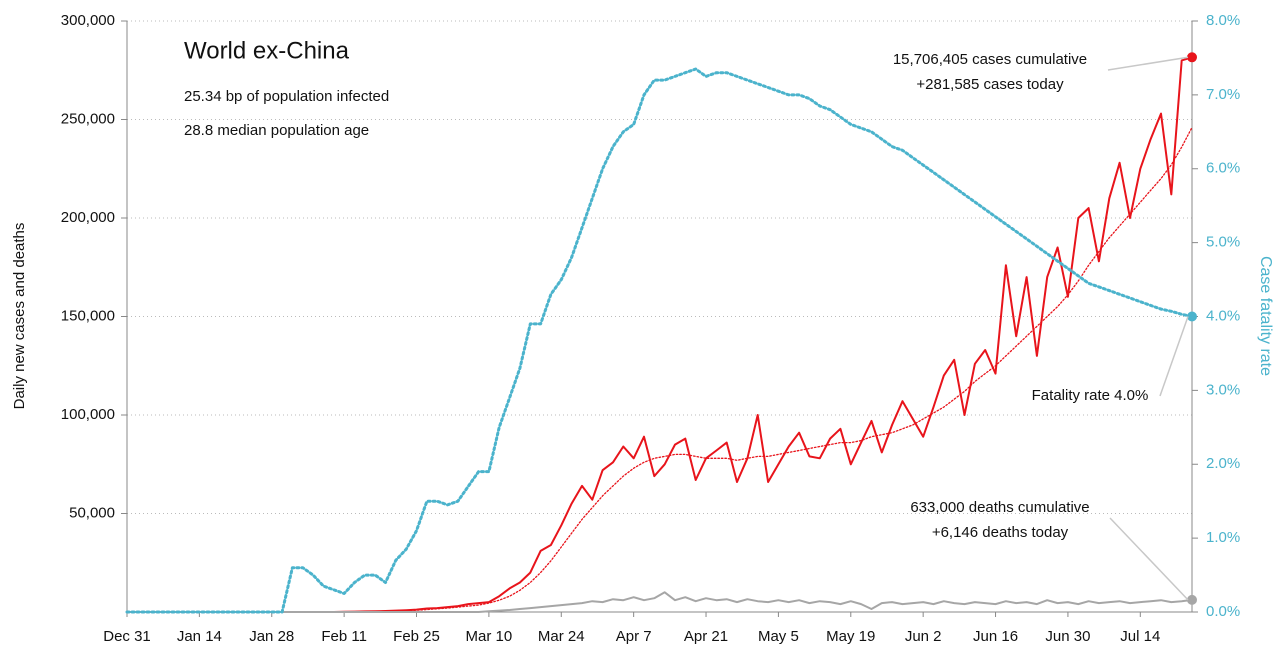  Describe the element at coordinates (344, 636) in the screenshot. I see `x-tick-label: Feb 11` at that location.